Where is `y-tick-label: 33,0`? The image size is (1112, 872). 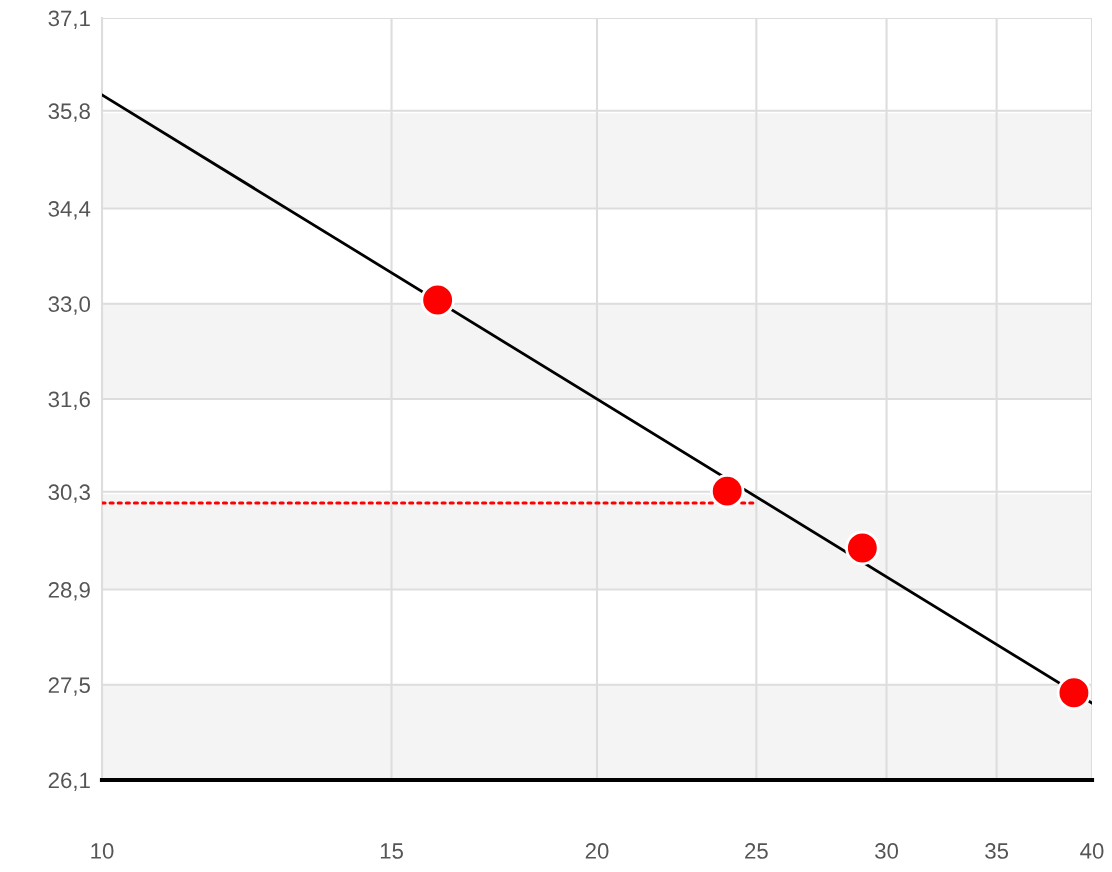
y-tick-label: 33,0 is located at coordinates (69, 305).